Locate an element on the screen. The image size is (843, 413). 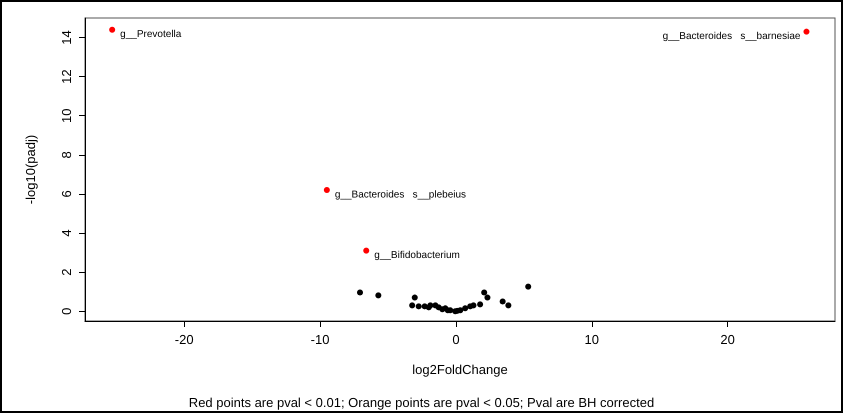
x-tick-label: 10 is located at coordinates (592, 339).